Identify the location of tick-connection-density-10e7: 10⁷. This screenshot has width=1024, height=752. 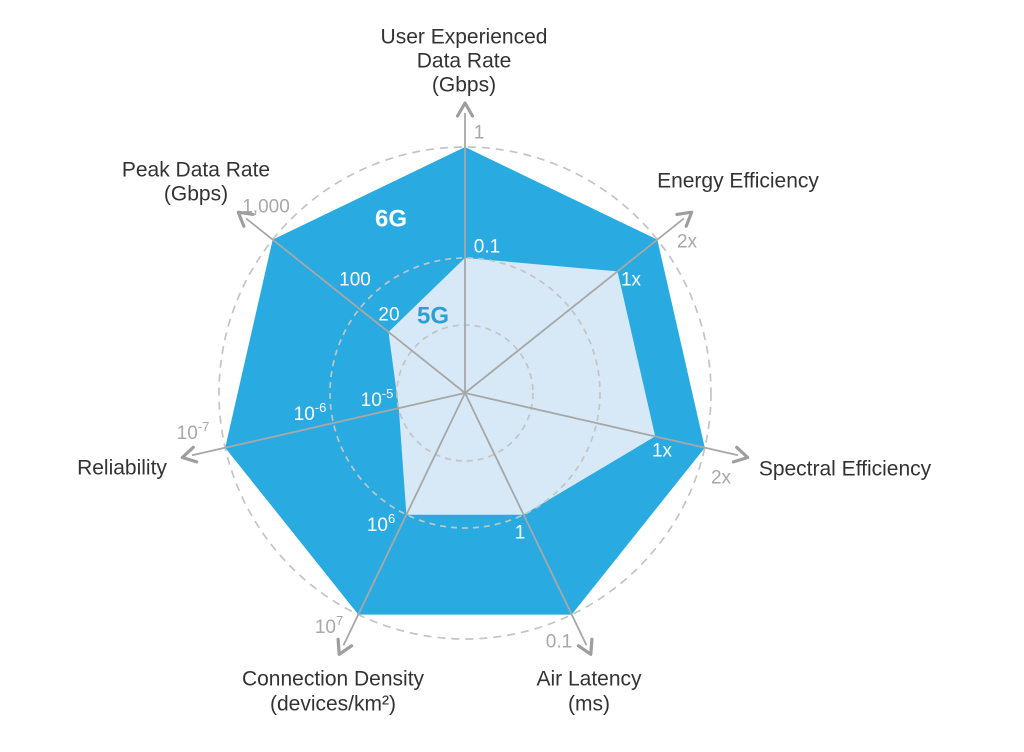
(329, 625).